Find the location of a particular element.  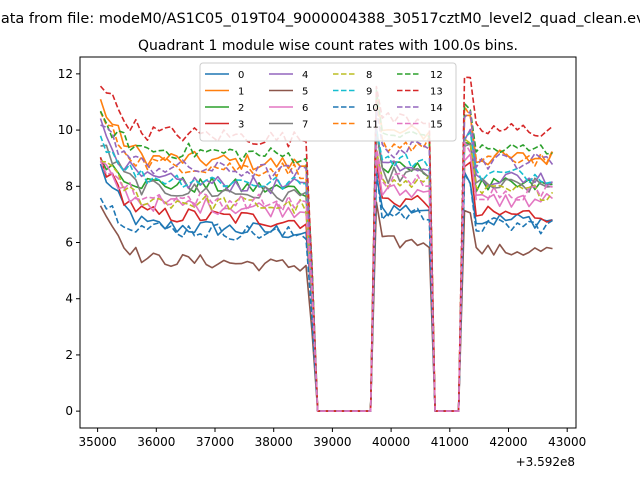

legend-label-15: 15 is located at coordinates (436, 125).